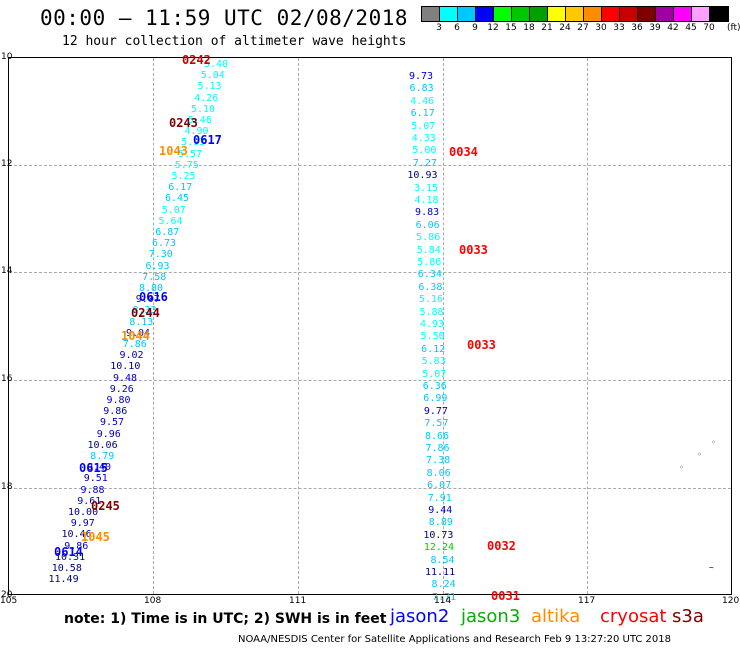 The image size is (740, 650). Describe the element at coordinates (108, 434) in the screenshot. I see `wave-height-reading: 9.96` at that location.